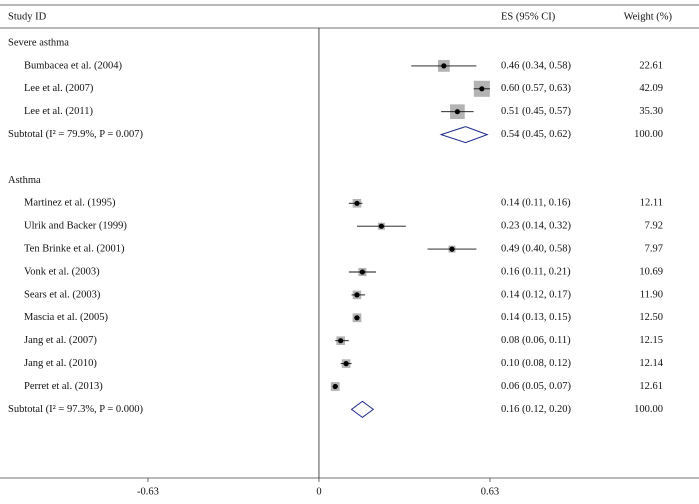  What do you see at coordinates (60, 340) in the screenshot?
I see `study-label: Jang et al. (2007)` at bounding box center [60, 340].